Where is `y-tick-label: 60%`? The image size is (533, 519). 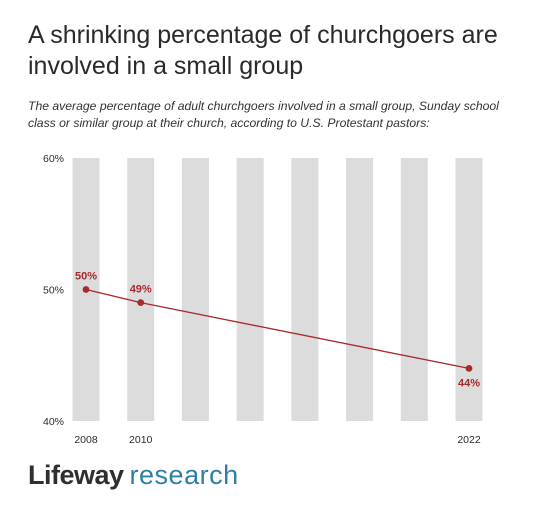
y-tick-label: 60% is located at coordinates (53, 159).